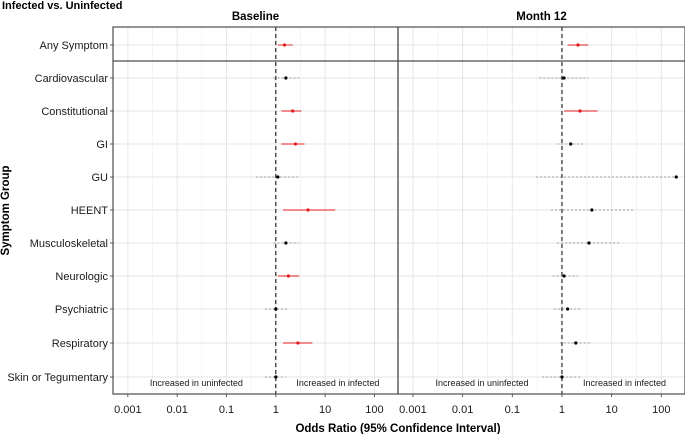 This screenshot has width=685, height=434. Describe the element at coordinates (100, 178) in the screenshot. I see `y-tick-label: GU` at that location.